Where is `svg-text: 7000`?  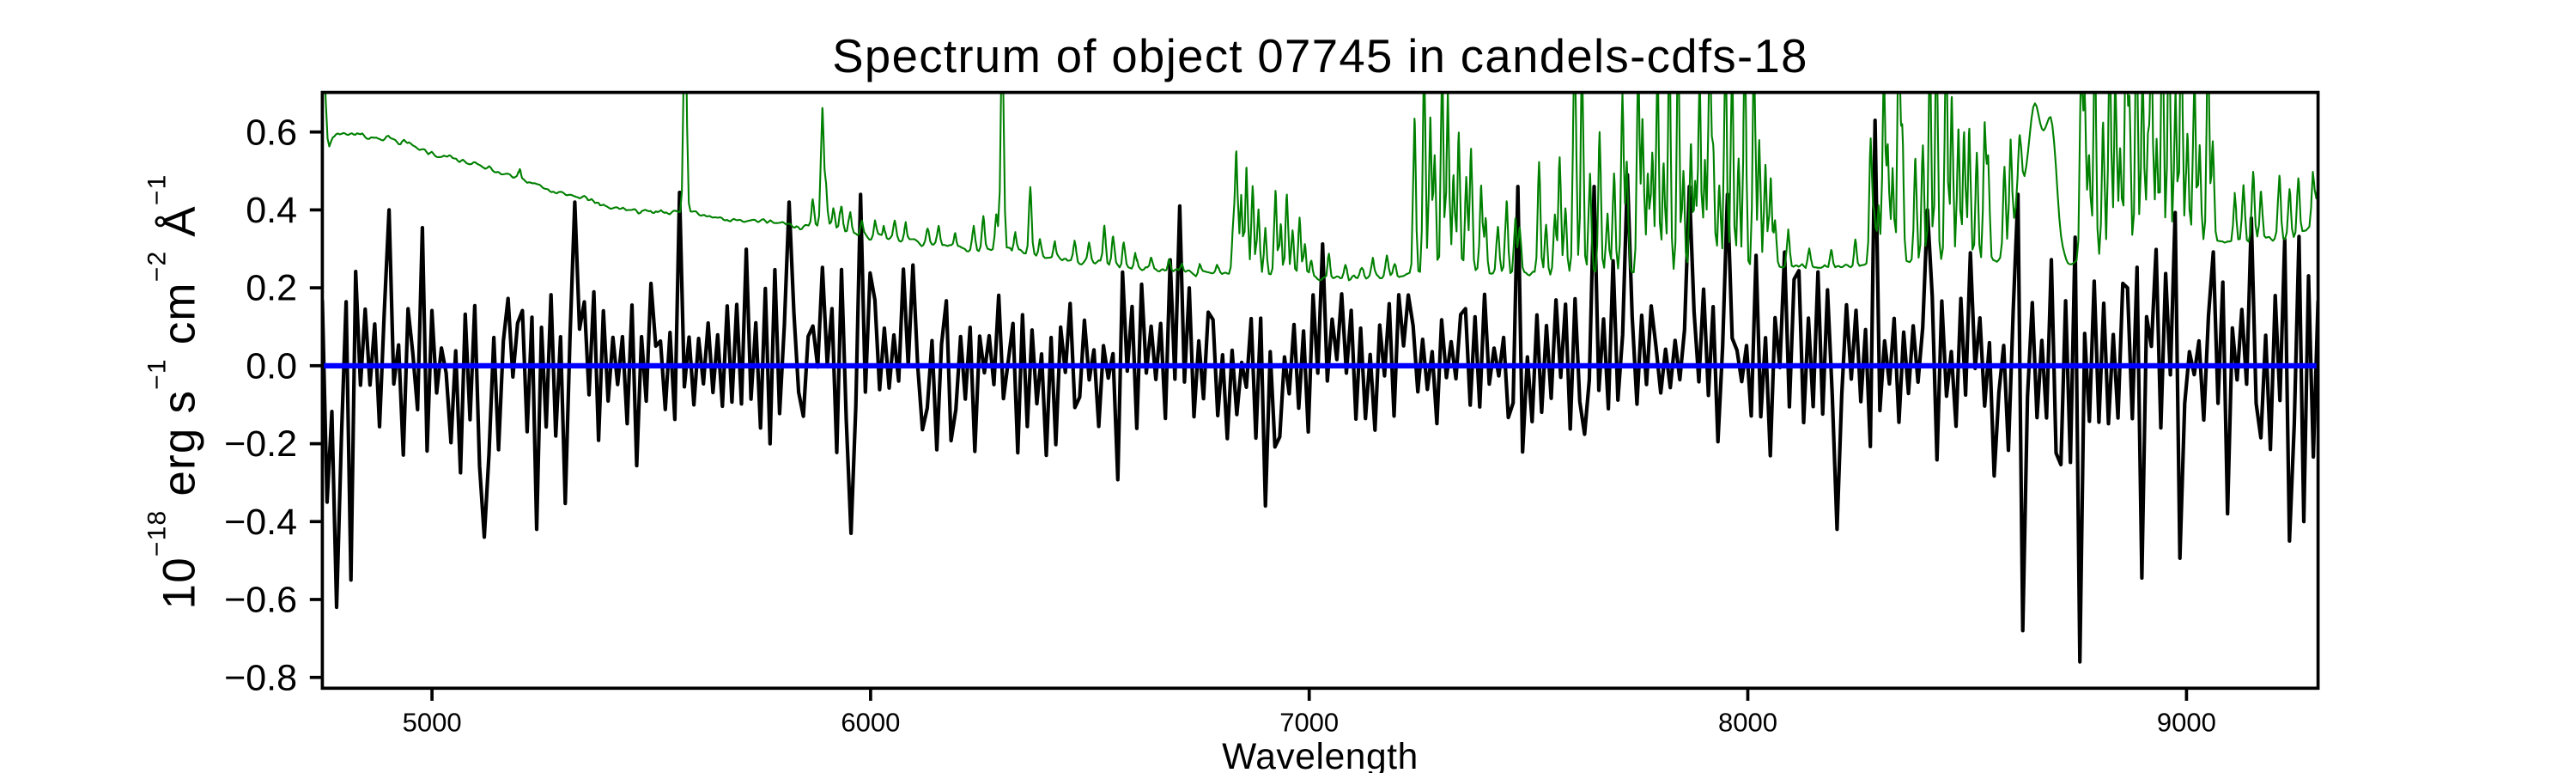 svg-text: 7000 is located at coordinates (1309, 723).